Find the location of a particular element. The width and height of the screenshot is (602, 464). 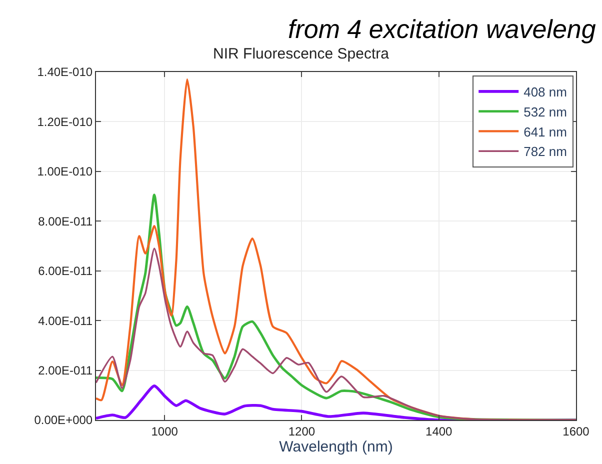

y-tick-label: 1.40E-010 is located at coordinates (65, 72).